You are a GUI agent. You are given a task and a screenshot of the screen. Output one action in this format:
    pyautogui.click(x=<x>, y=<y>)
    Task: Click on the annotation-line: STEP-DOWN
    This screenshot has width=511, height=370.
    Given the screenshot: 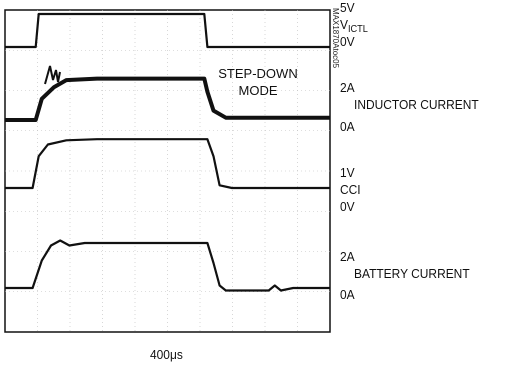 What is the action you would take?
    pyautogui.click(x=257, y=73)
    